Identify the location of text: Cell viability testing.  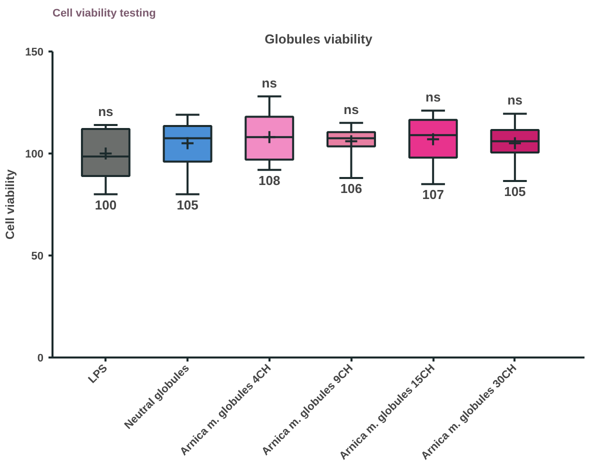
(104, 14).